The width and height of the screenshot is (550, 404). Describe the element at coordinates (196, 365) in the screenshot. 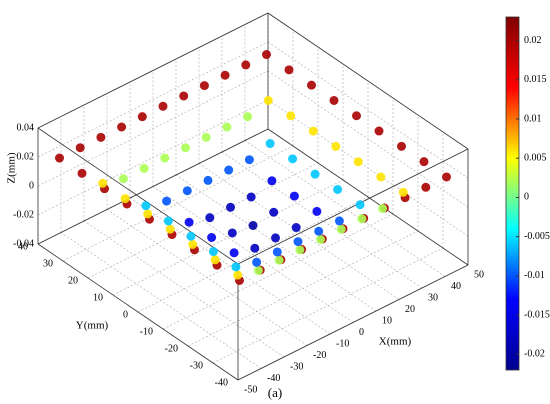

I see `y-tick-label: -30` at that location.